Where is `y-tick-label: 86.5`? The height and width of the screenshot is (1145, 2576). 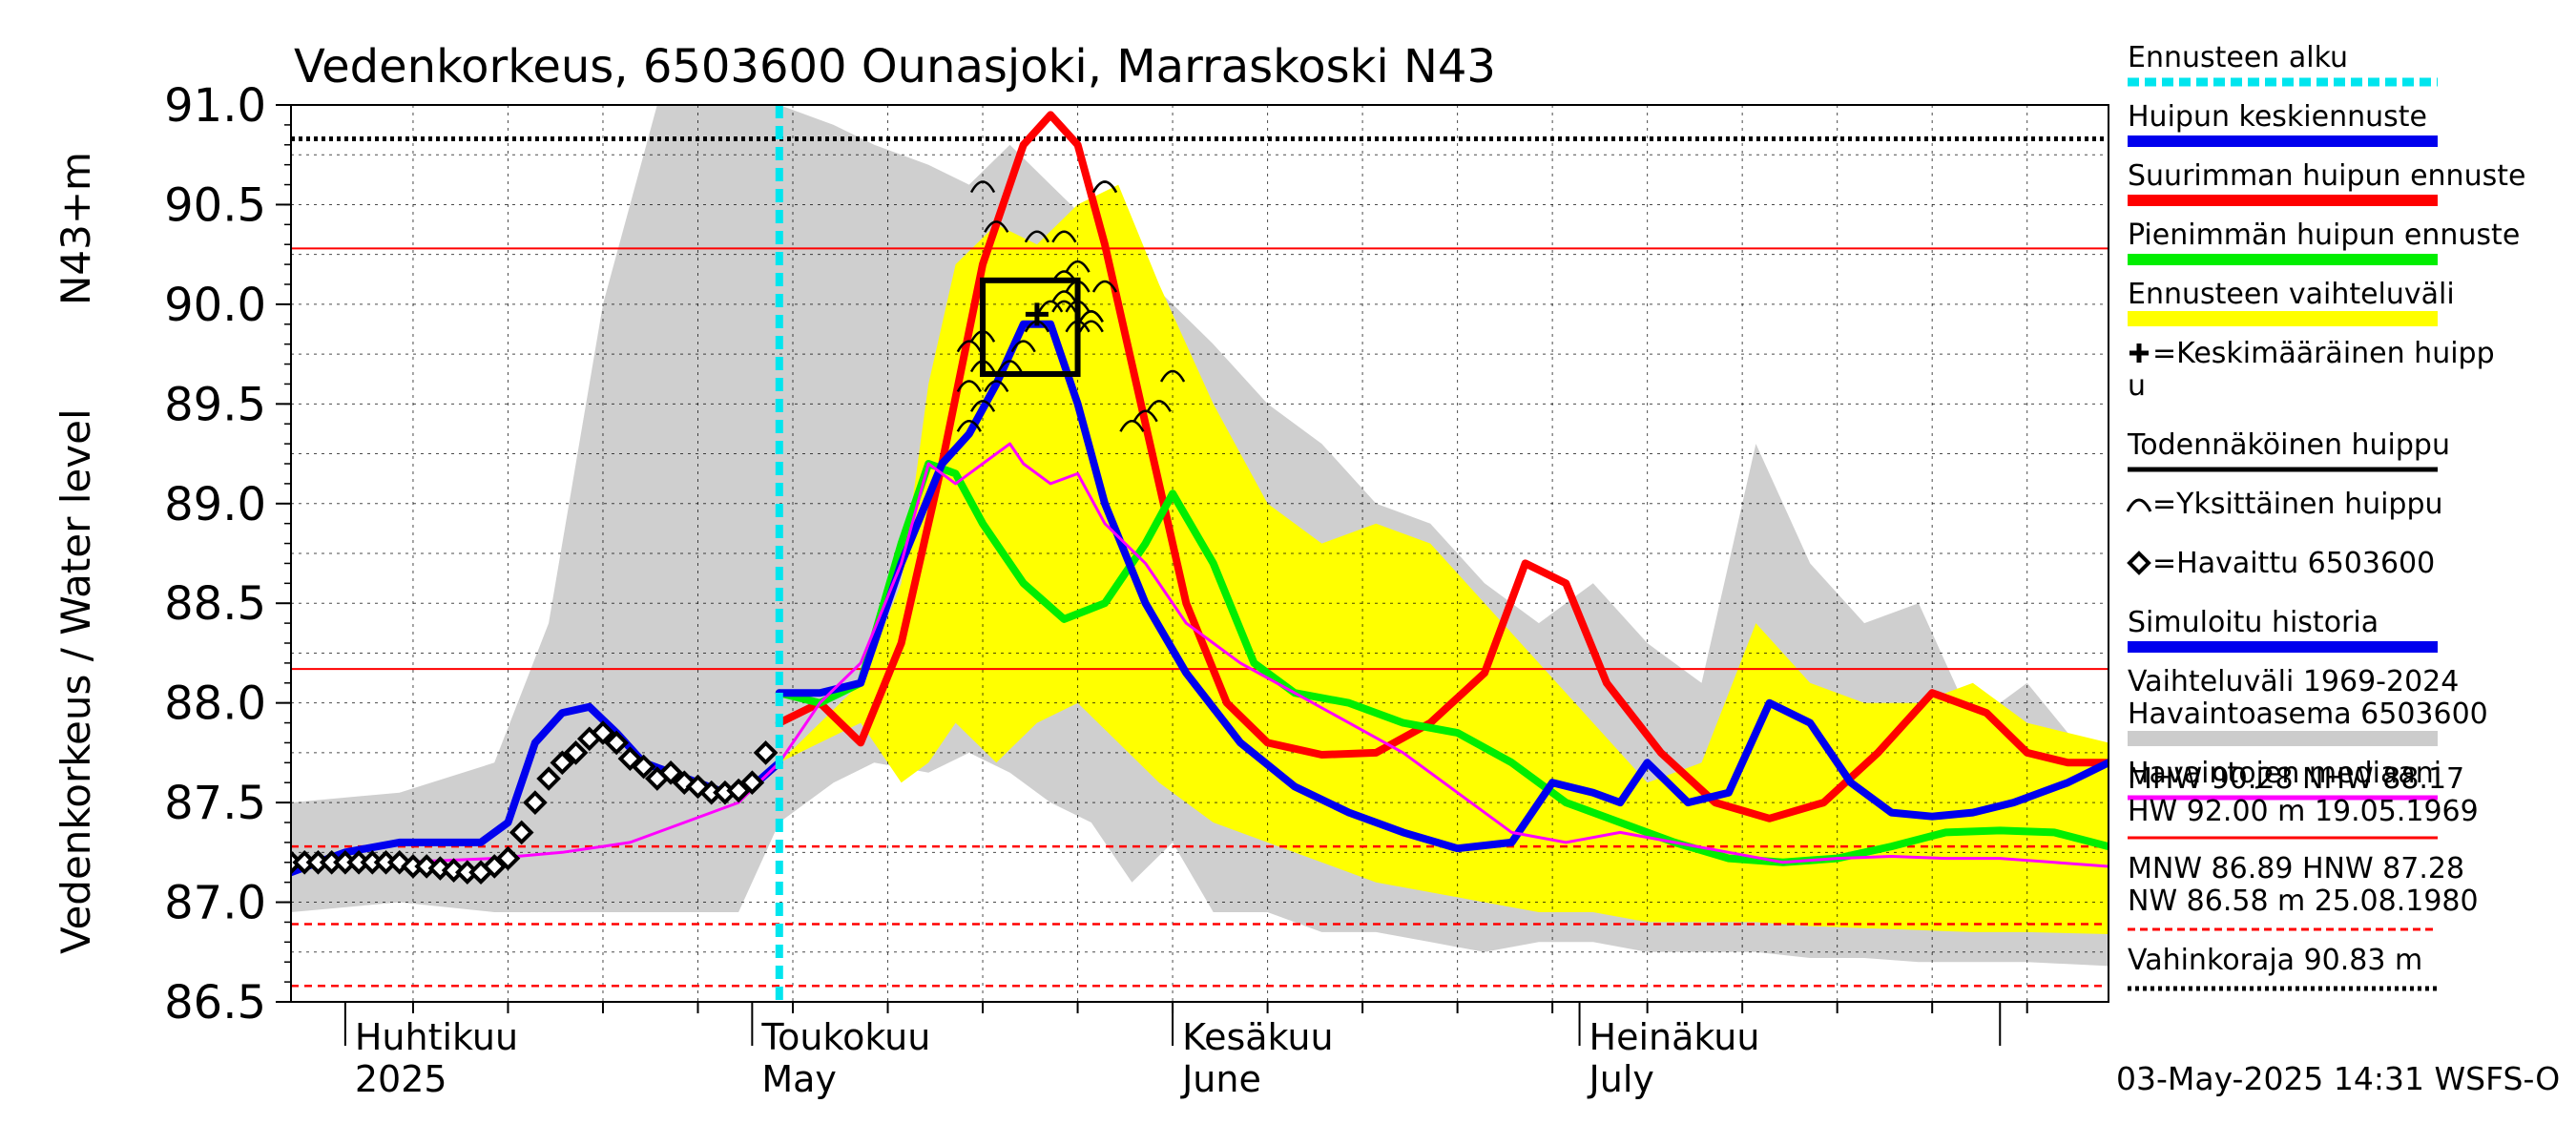 y-tick-label: 86.5 is located at coordinates (215, 1003).